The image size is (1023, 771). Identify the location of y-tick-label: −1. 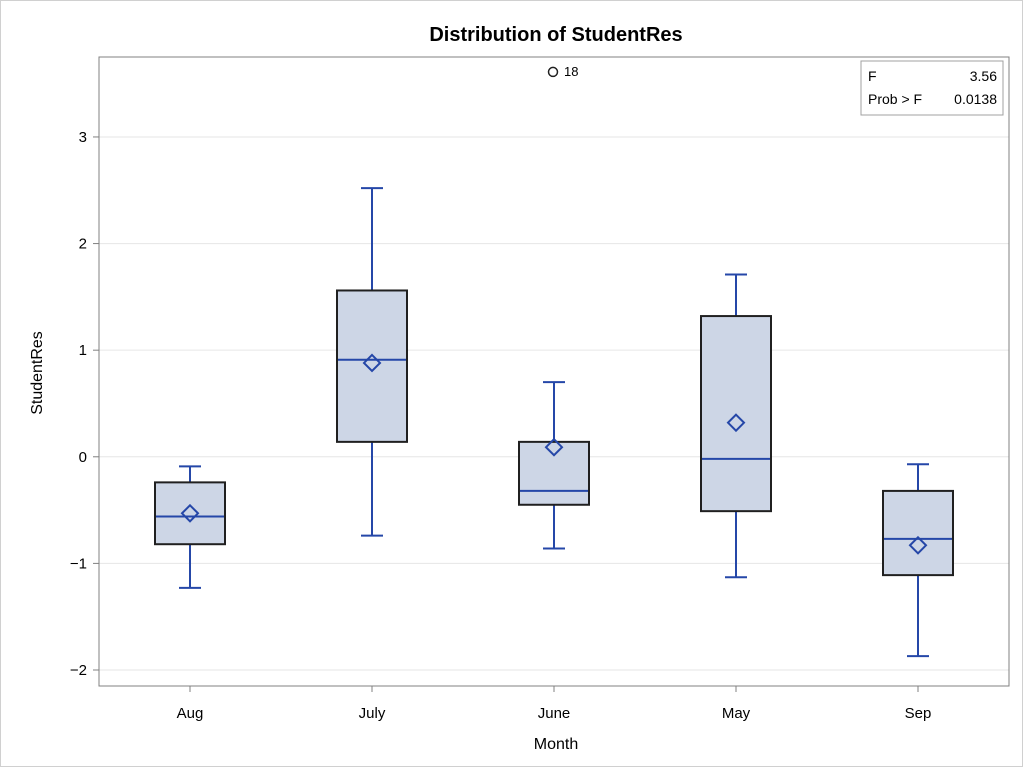
(78, 563).